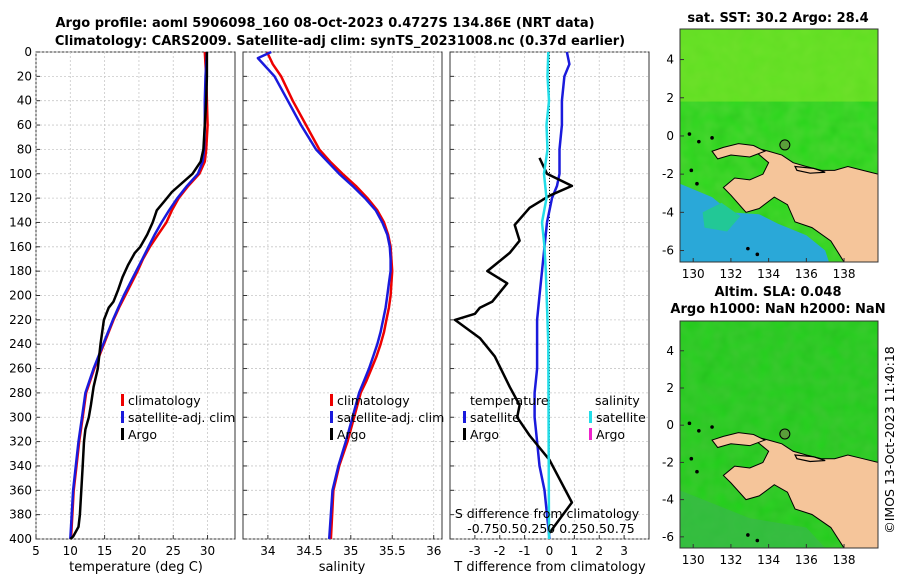 This screenshot has height=584, width=900. What do you see at coordinates (509, 400) in the screenshot?
I see `legend-title-temperature: temperature` at bounding box center [509, 400].